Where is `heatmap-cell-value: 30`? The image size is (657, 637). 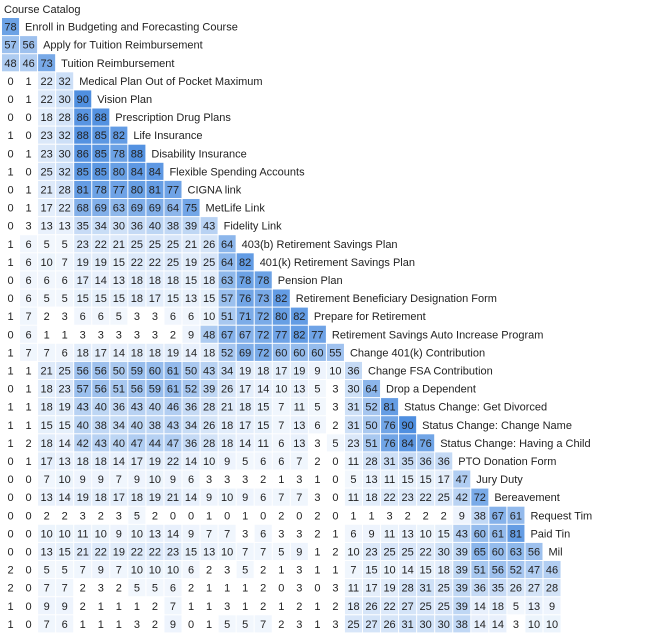
heatmap-cell-value: 30 is located at coordinates (119, 227).